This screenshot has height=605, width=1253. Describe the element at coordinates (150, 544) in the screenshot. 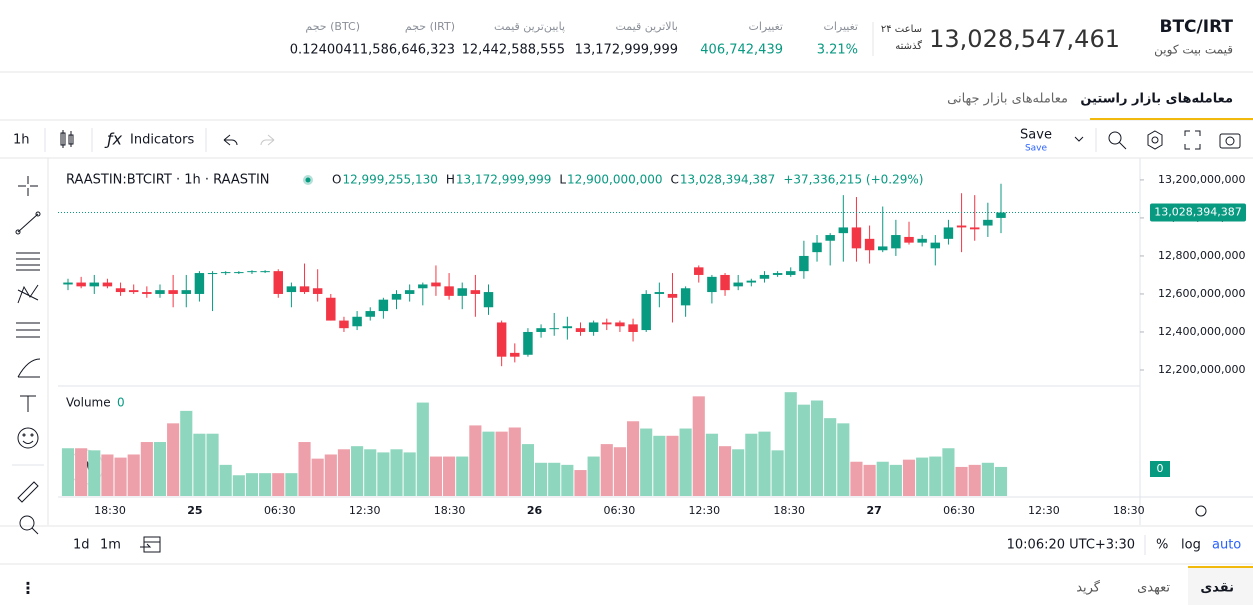

I see `date-range-icon` at that location.